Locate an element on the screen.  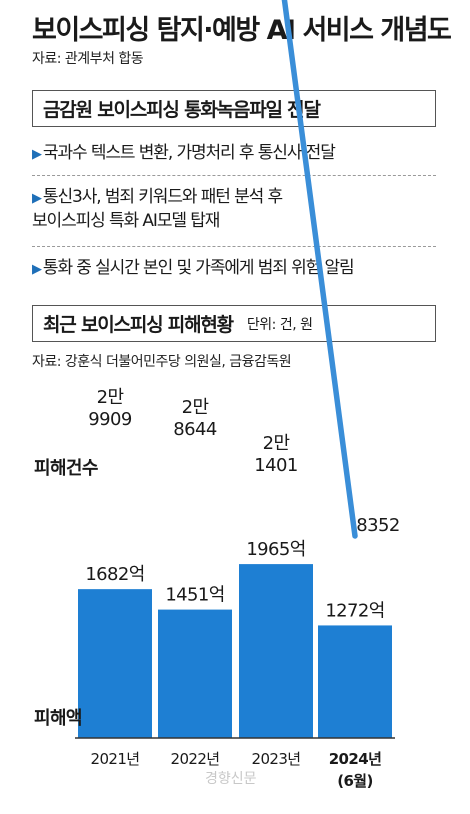
watermark: 경향신문 is located at coordinates (231, 779).